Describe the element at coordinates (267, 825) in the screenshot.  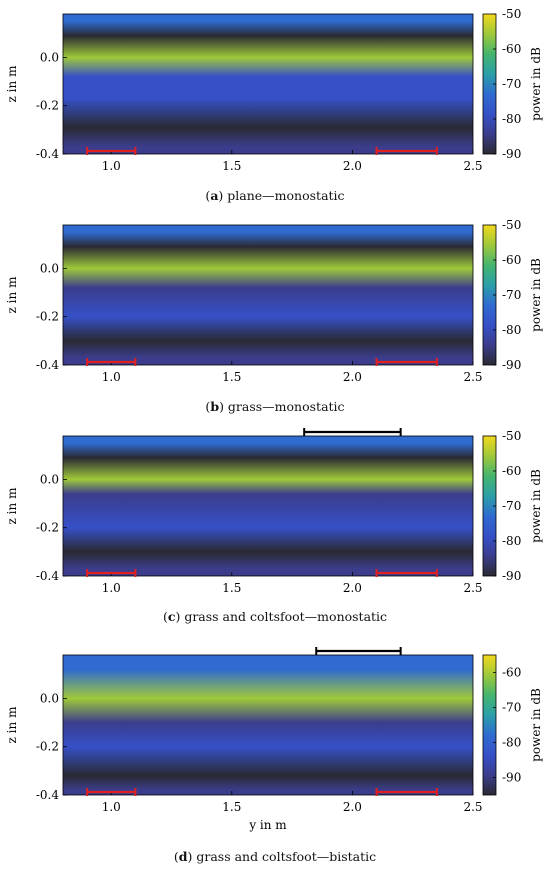
I see `x-axis-label: y in m` at that location.